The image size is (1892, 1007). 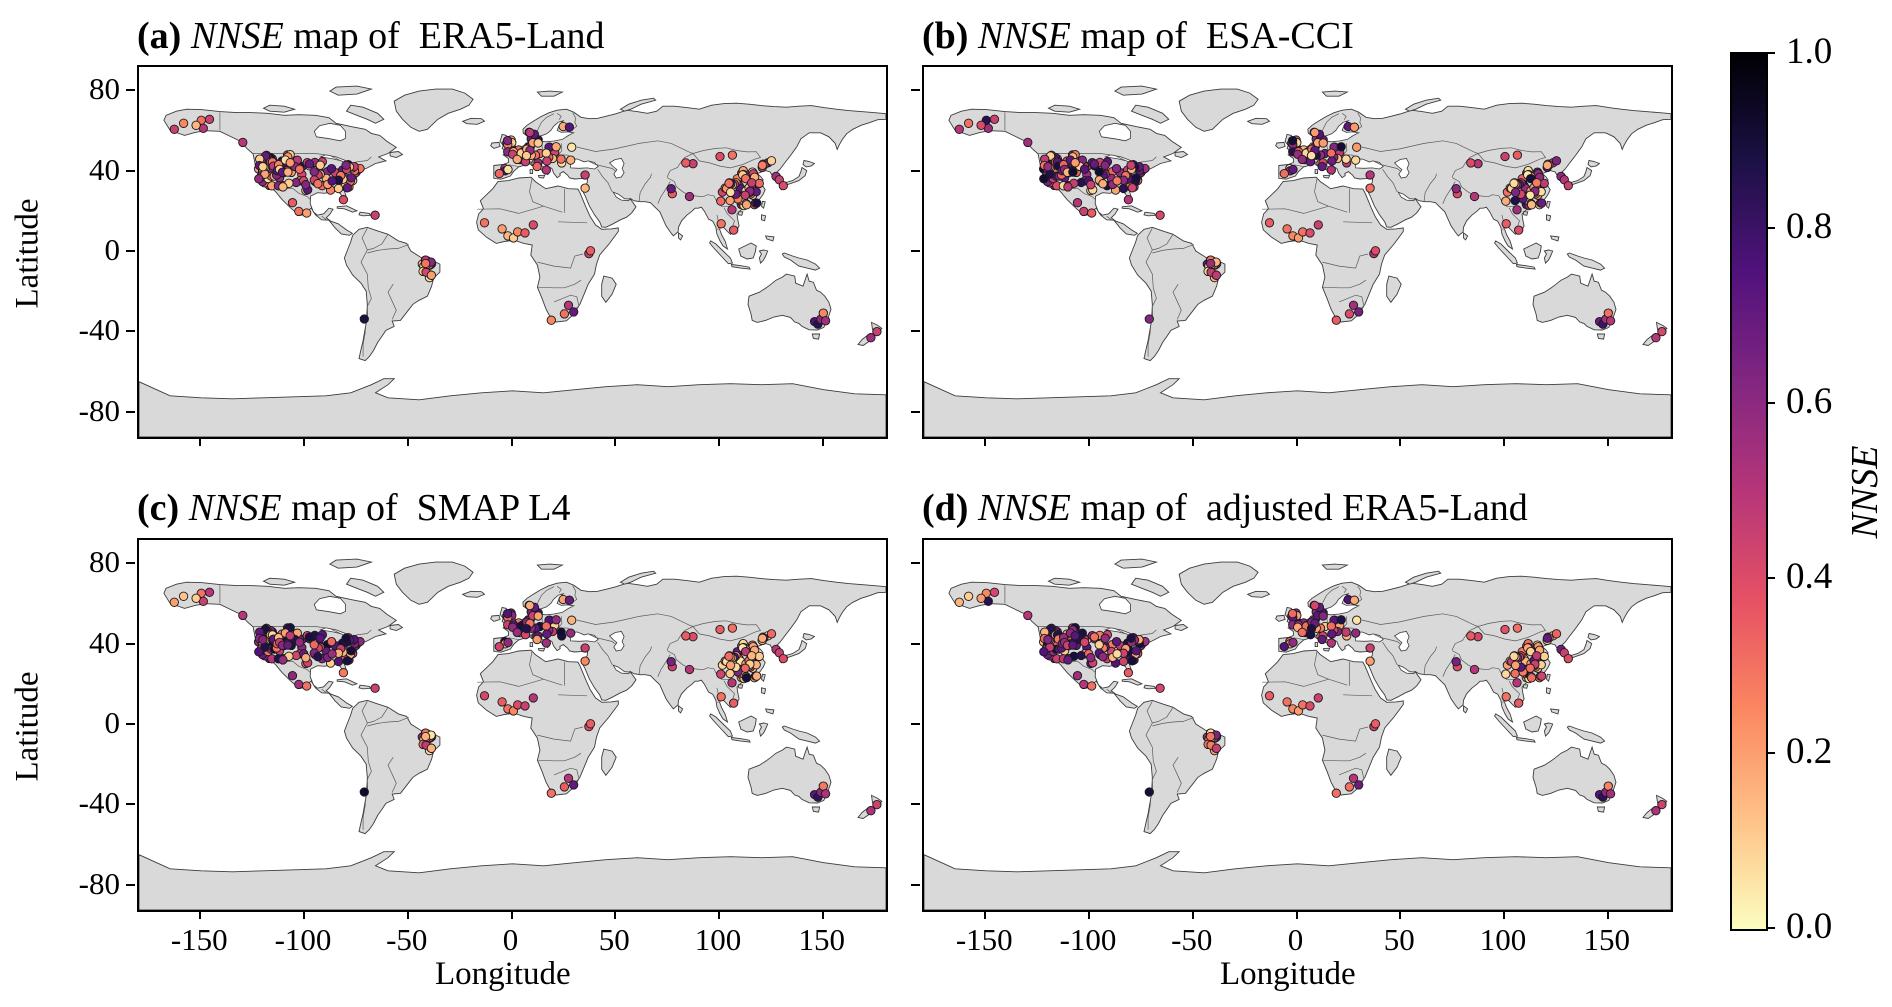 What do you see at coordinates (512, 725) in the screenshot?
I see `map-panel-c` at bounding box center [512, 725].